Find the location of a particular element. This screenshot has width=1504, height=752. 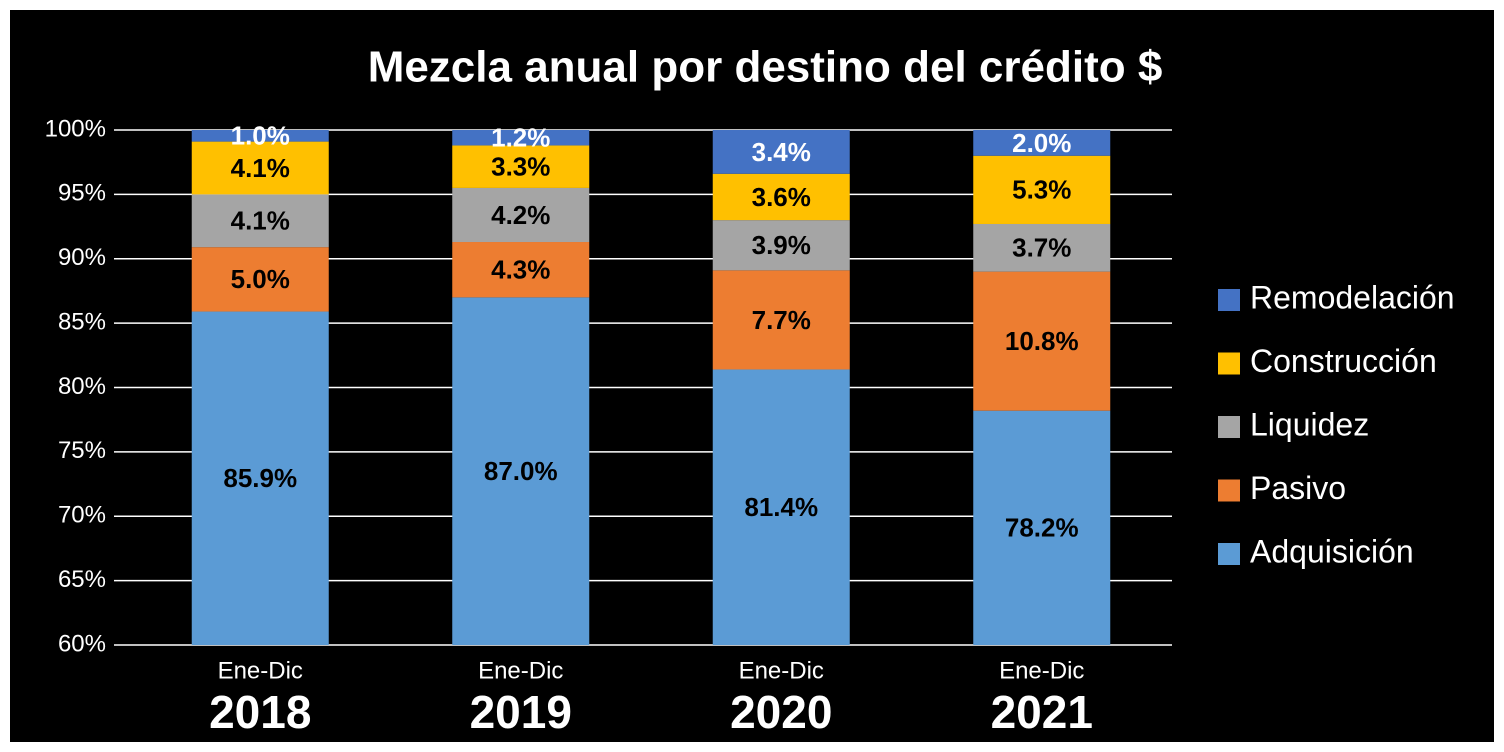

data-label: 85.9% is located at coordinates (260, 478).